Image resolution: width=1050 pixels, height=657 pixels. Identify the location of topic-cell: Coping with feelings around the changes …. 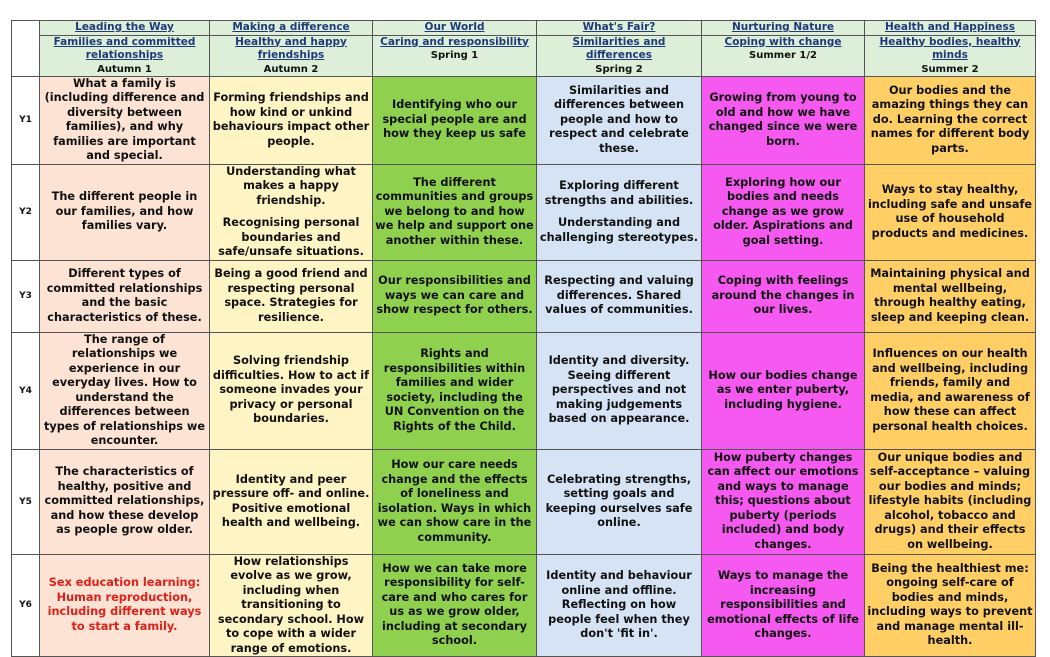
(783, 296).